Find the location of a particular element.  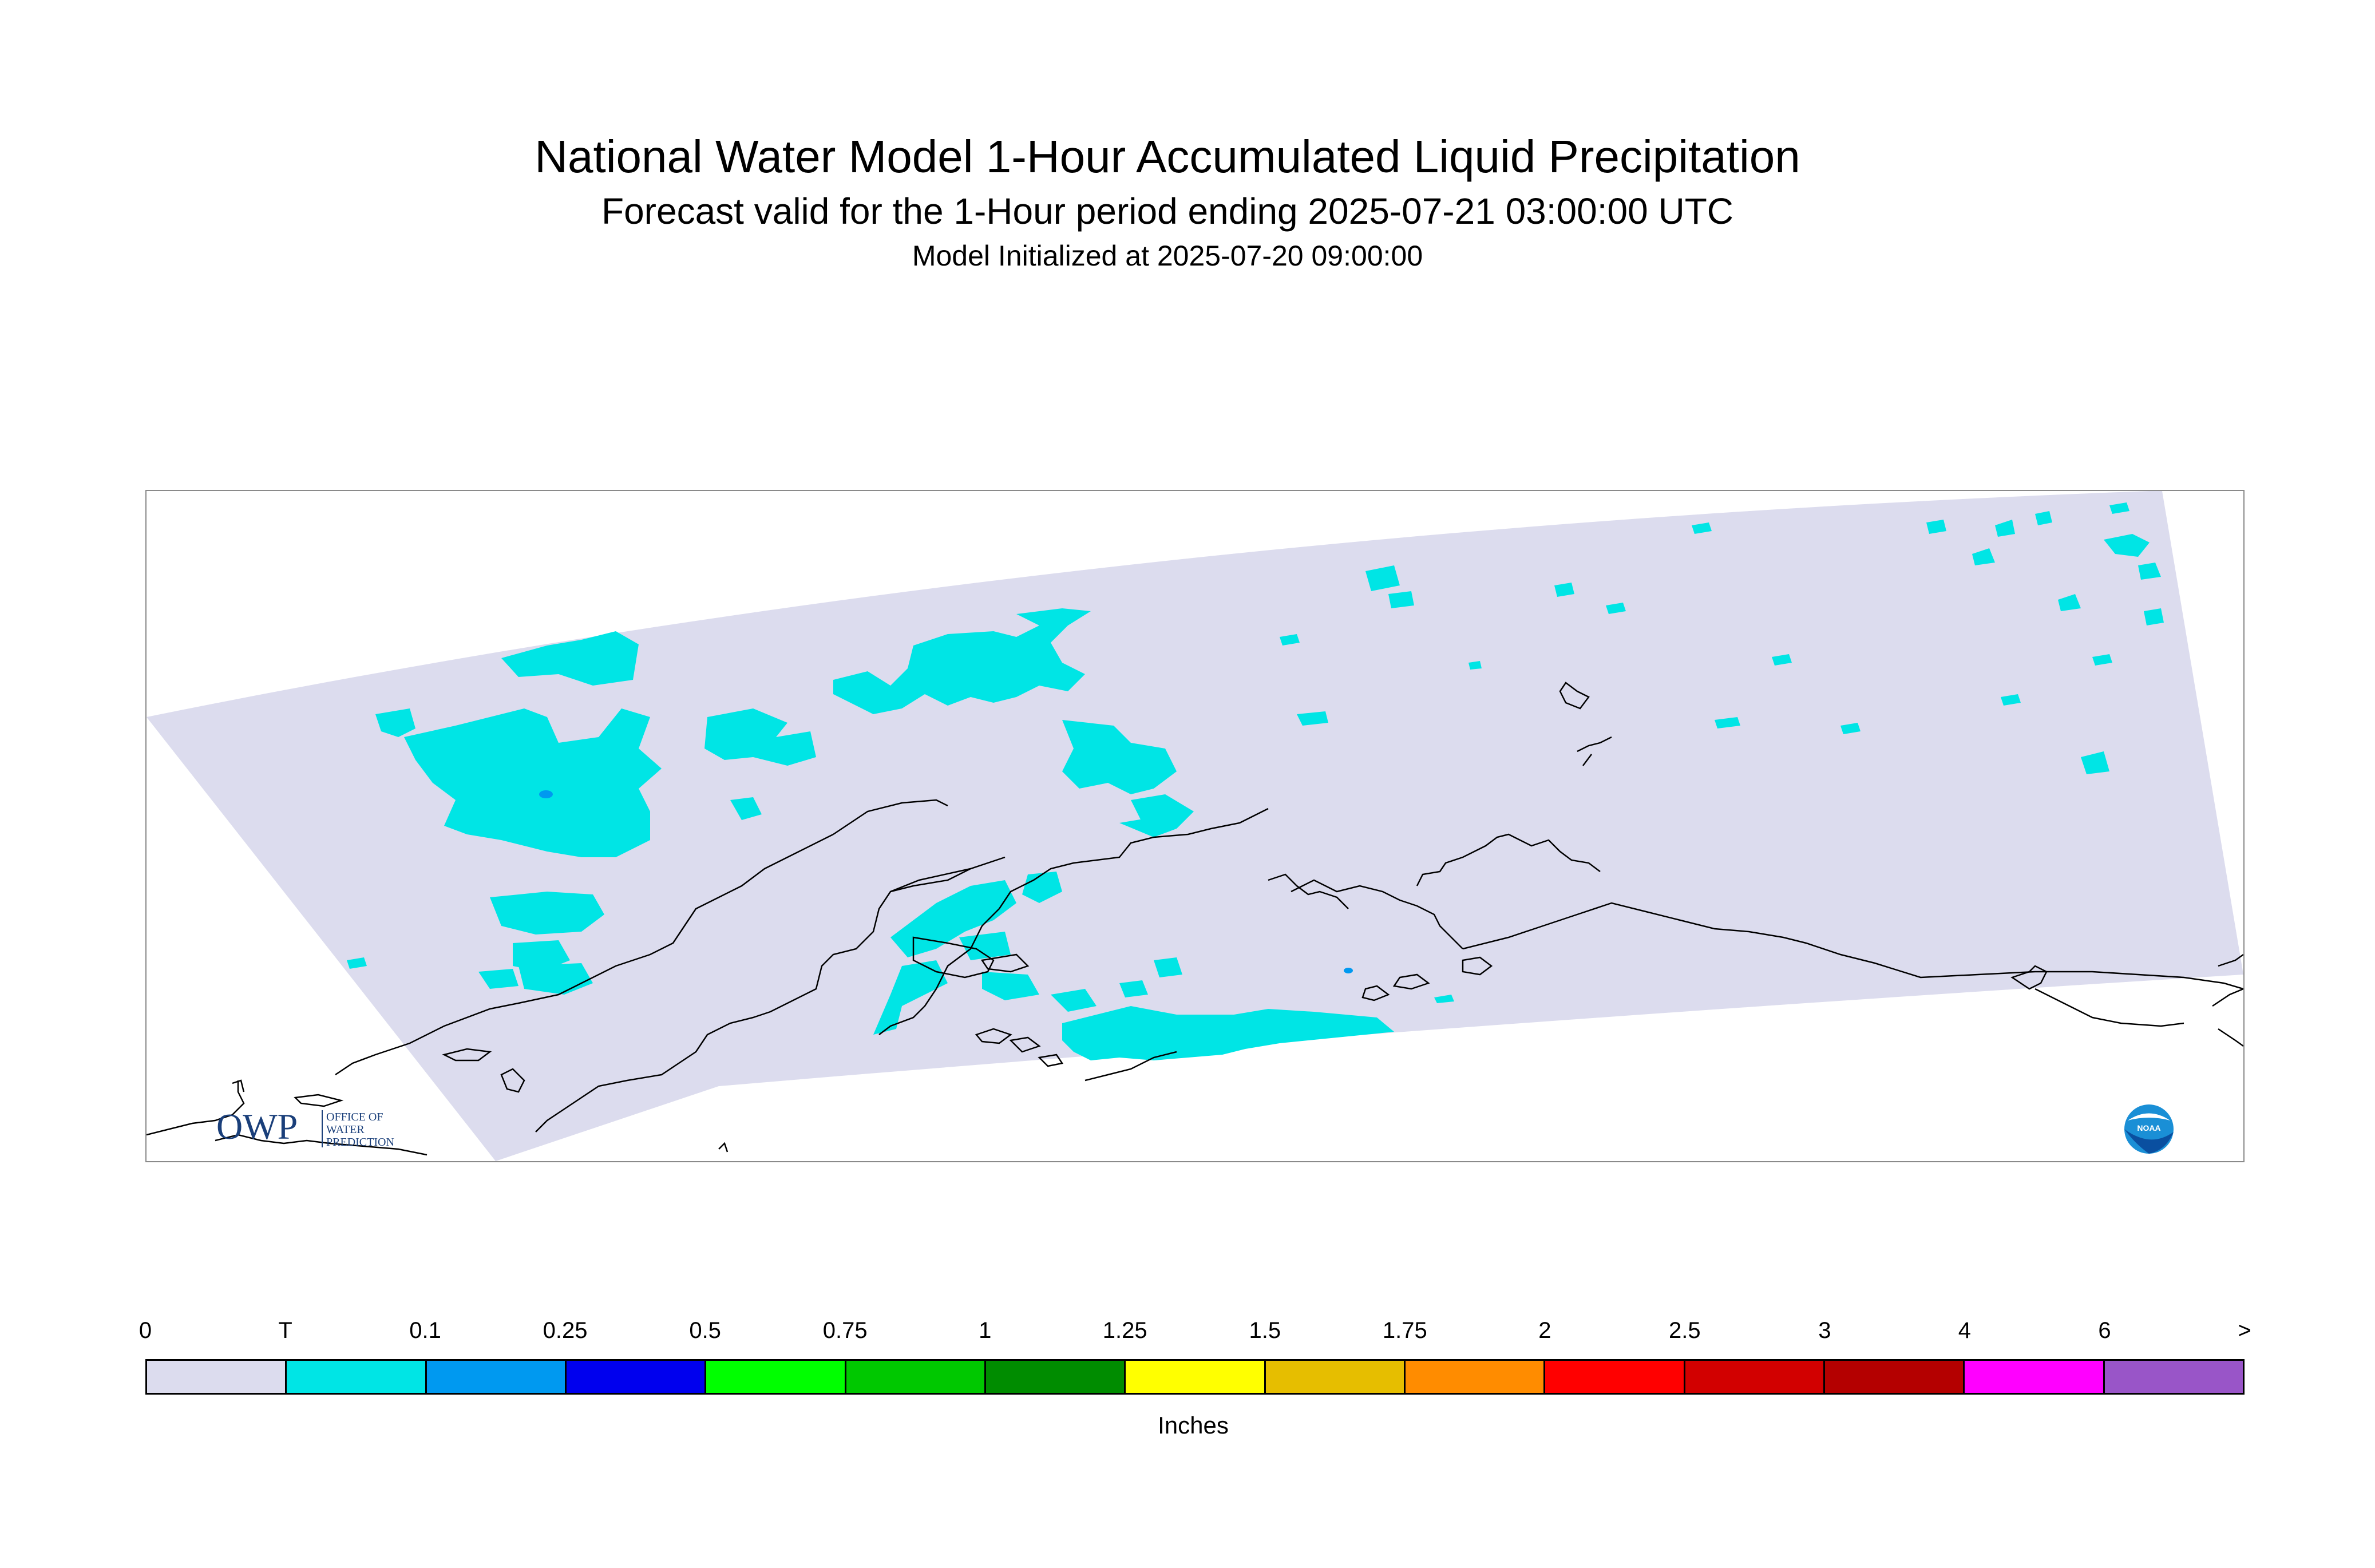

noaa-logo-icon: NOAA is located at coordinates (2149, 1129).